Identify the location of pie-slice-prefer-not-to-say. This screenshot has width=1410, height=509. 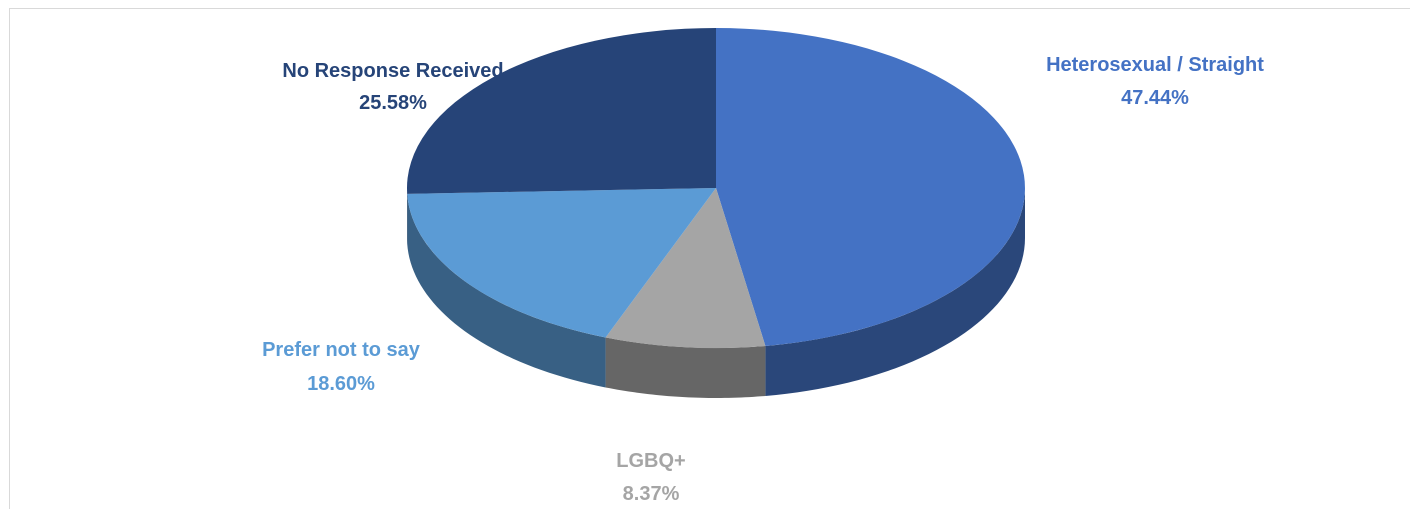
(561, 263).